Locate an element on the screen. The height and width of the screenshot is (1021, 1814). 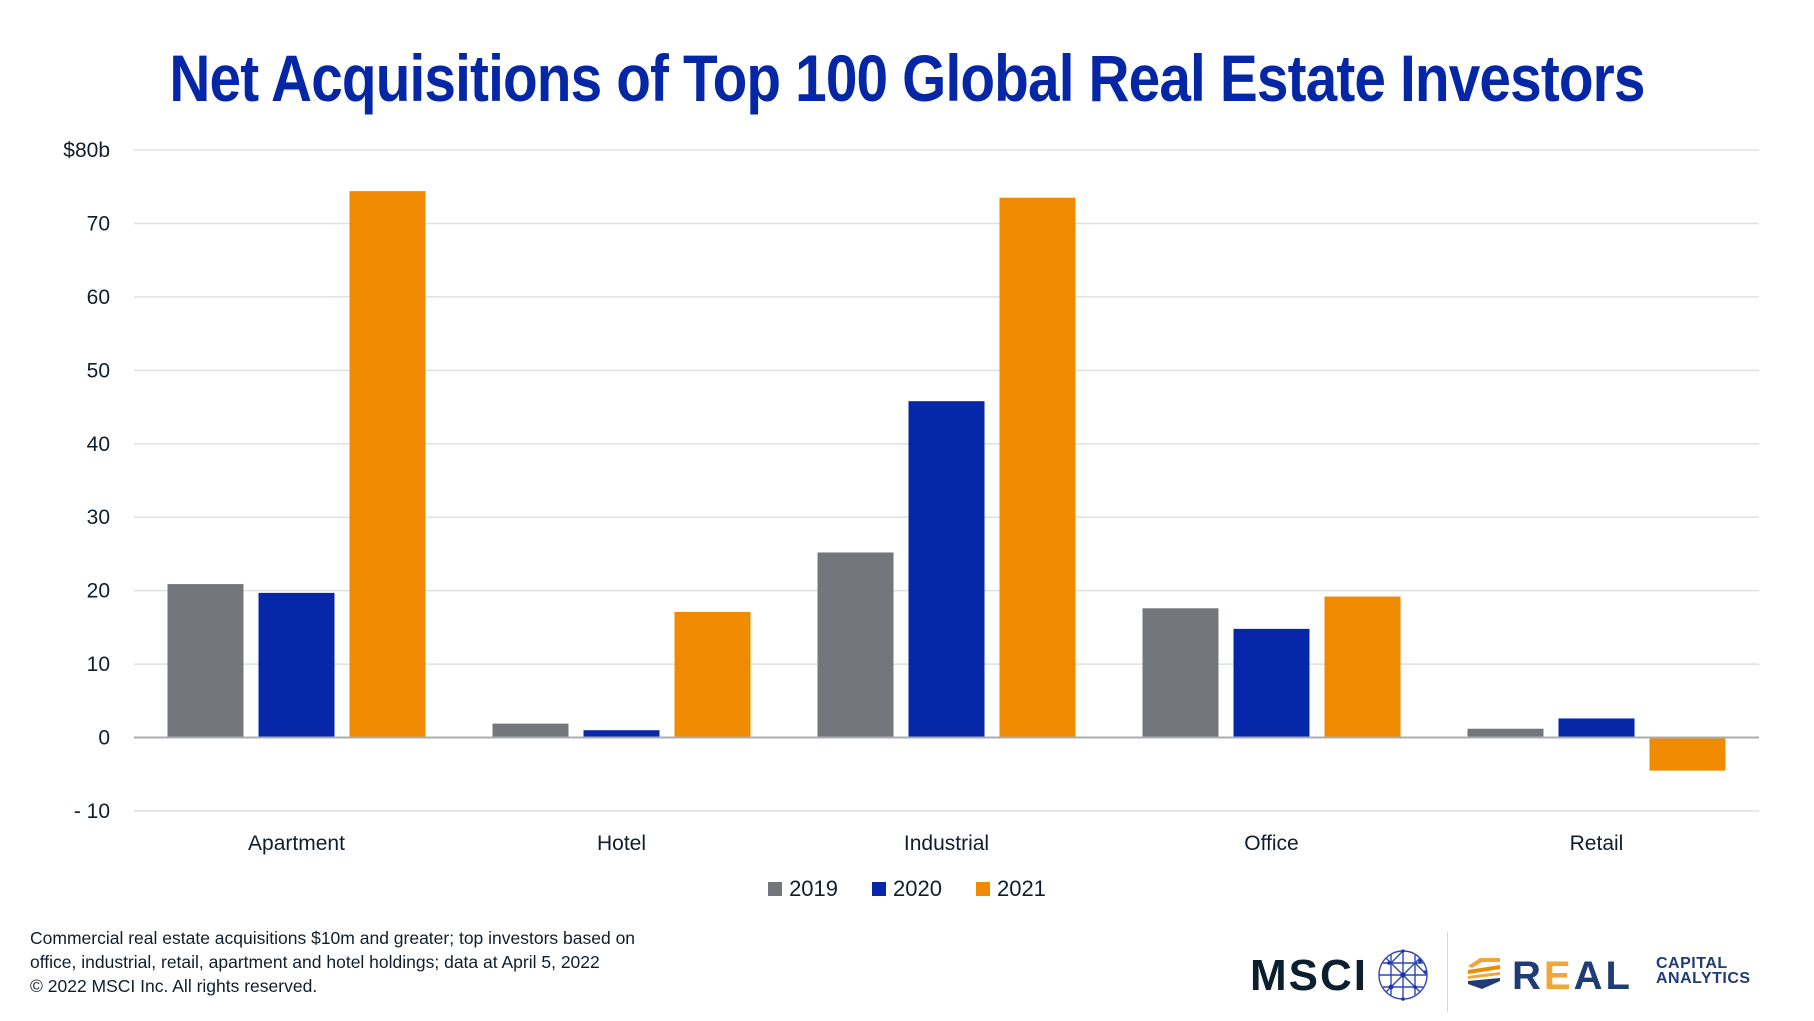
legend-item-2019: 2019 is located at coordinates (803, 889).